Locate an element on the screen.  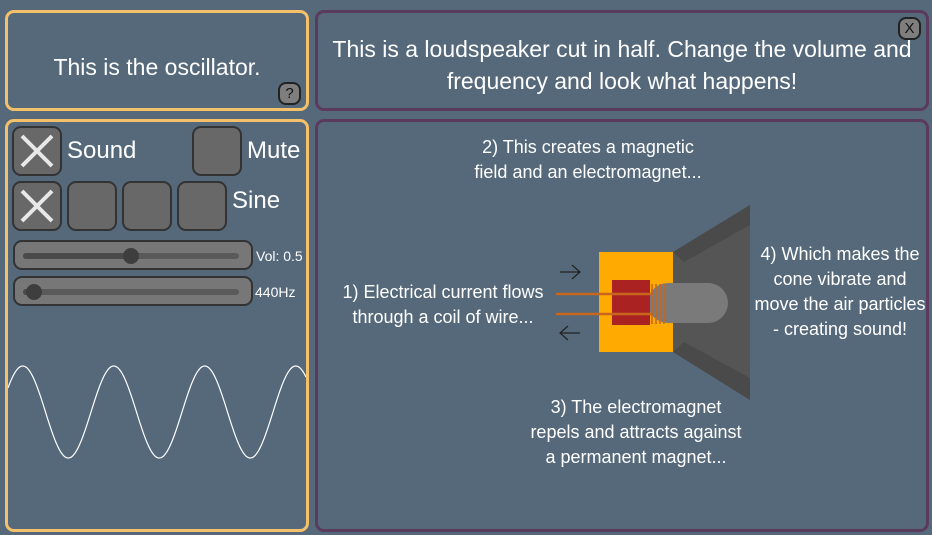
close-button: X is located at coordinates (909, 28).